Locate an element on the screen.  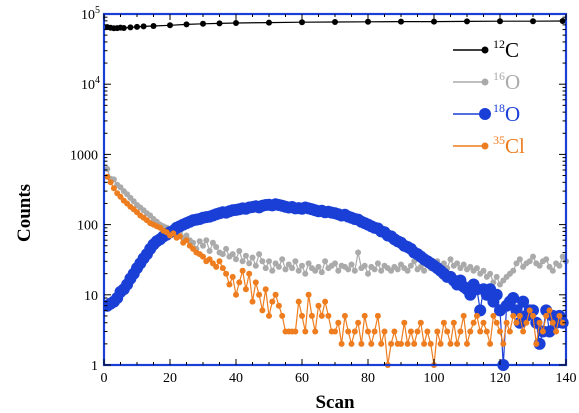
y-axis-title: Counts is located at coordinates (24, 213).